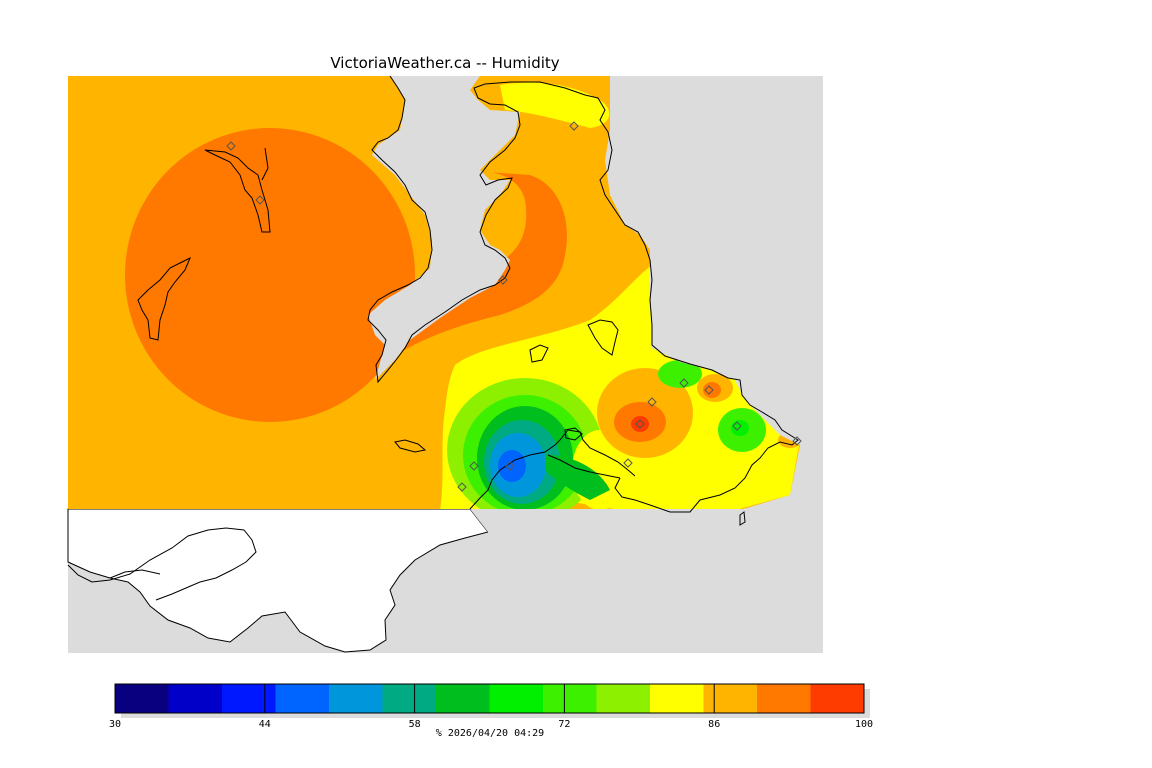  What do you see at coordinates (709, 390) in the screenshot?
I see `station-marker-s11` at bounding box center [709, 390].